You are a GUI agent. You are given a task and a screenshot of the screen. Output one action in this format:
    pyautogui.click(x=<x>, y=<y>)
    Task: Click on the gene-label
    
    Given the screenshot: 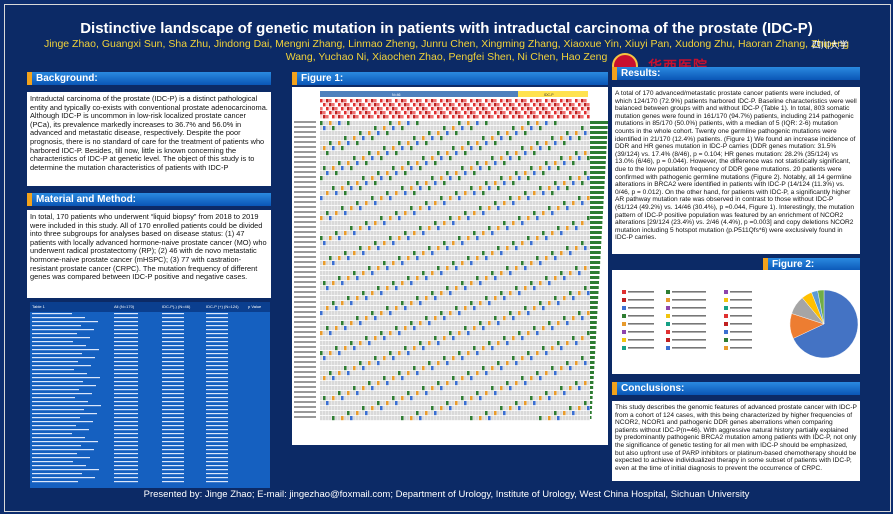 What is the action you would take?
    pyautogui.click(x=305, y=352)
    